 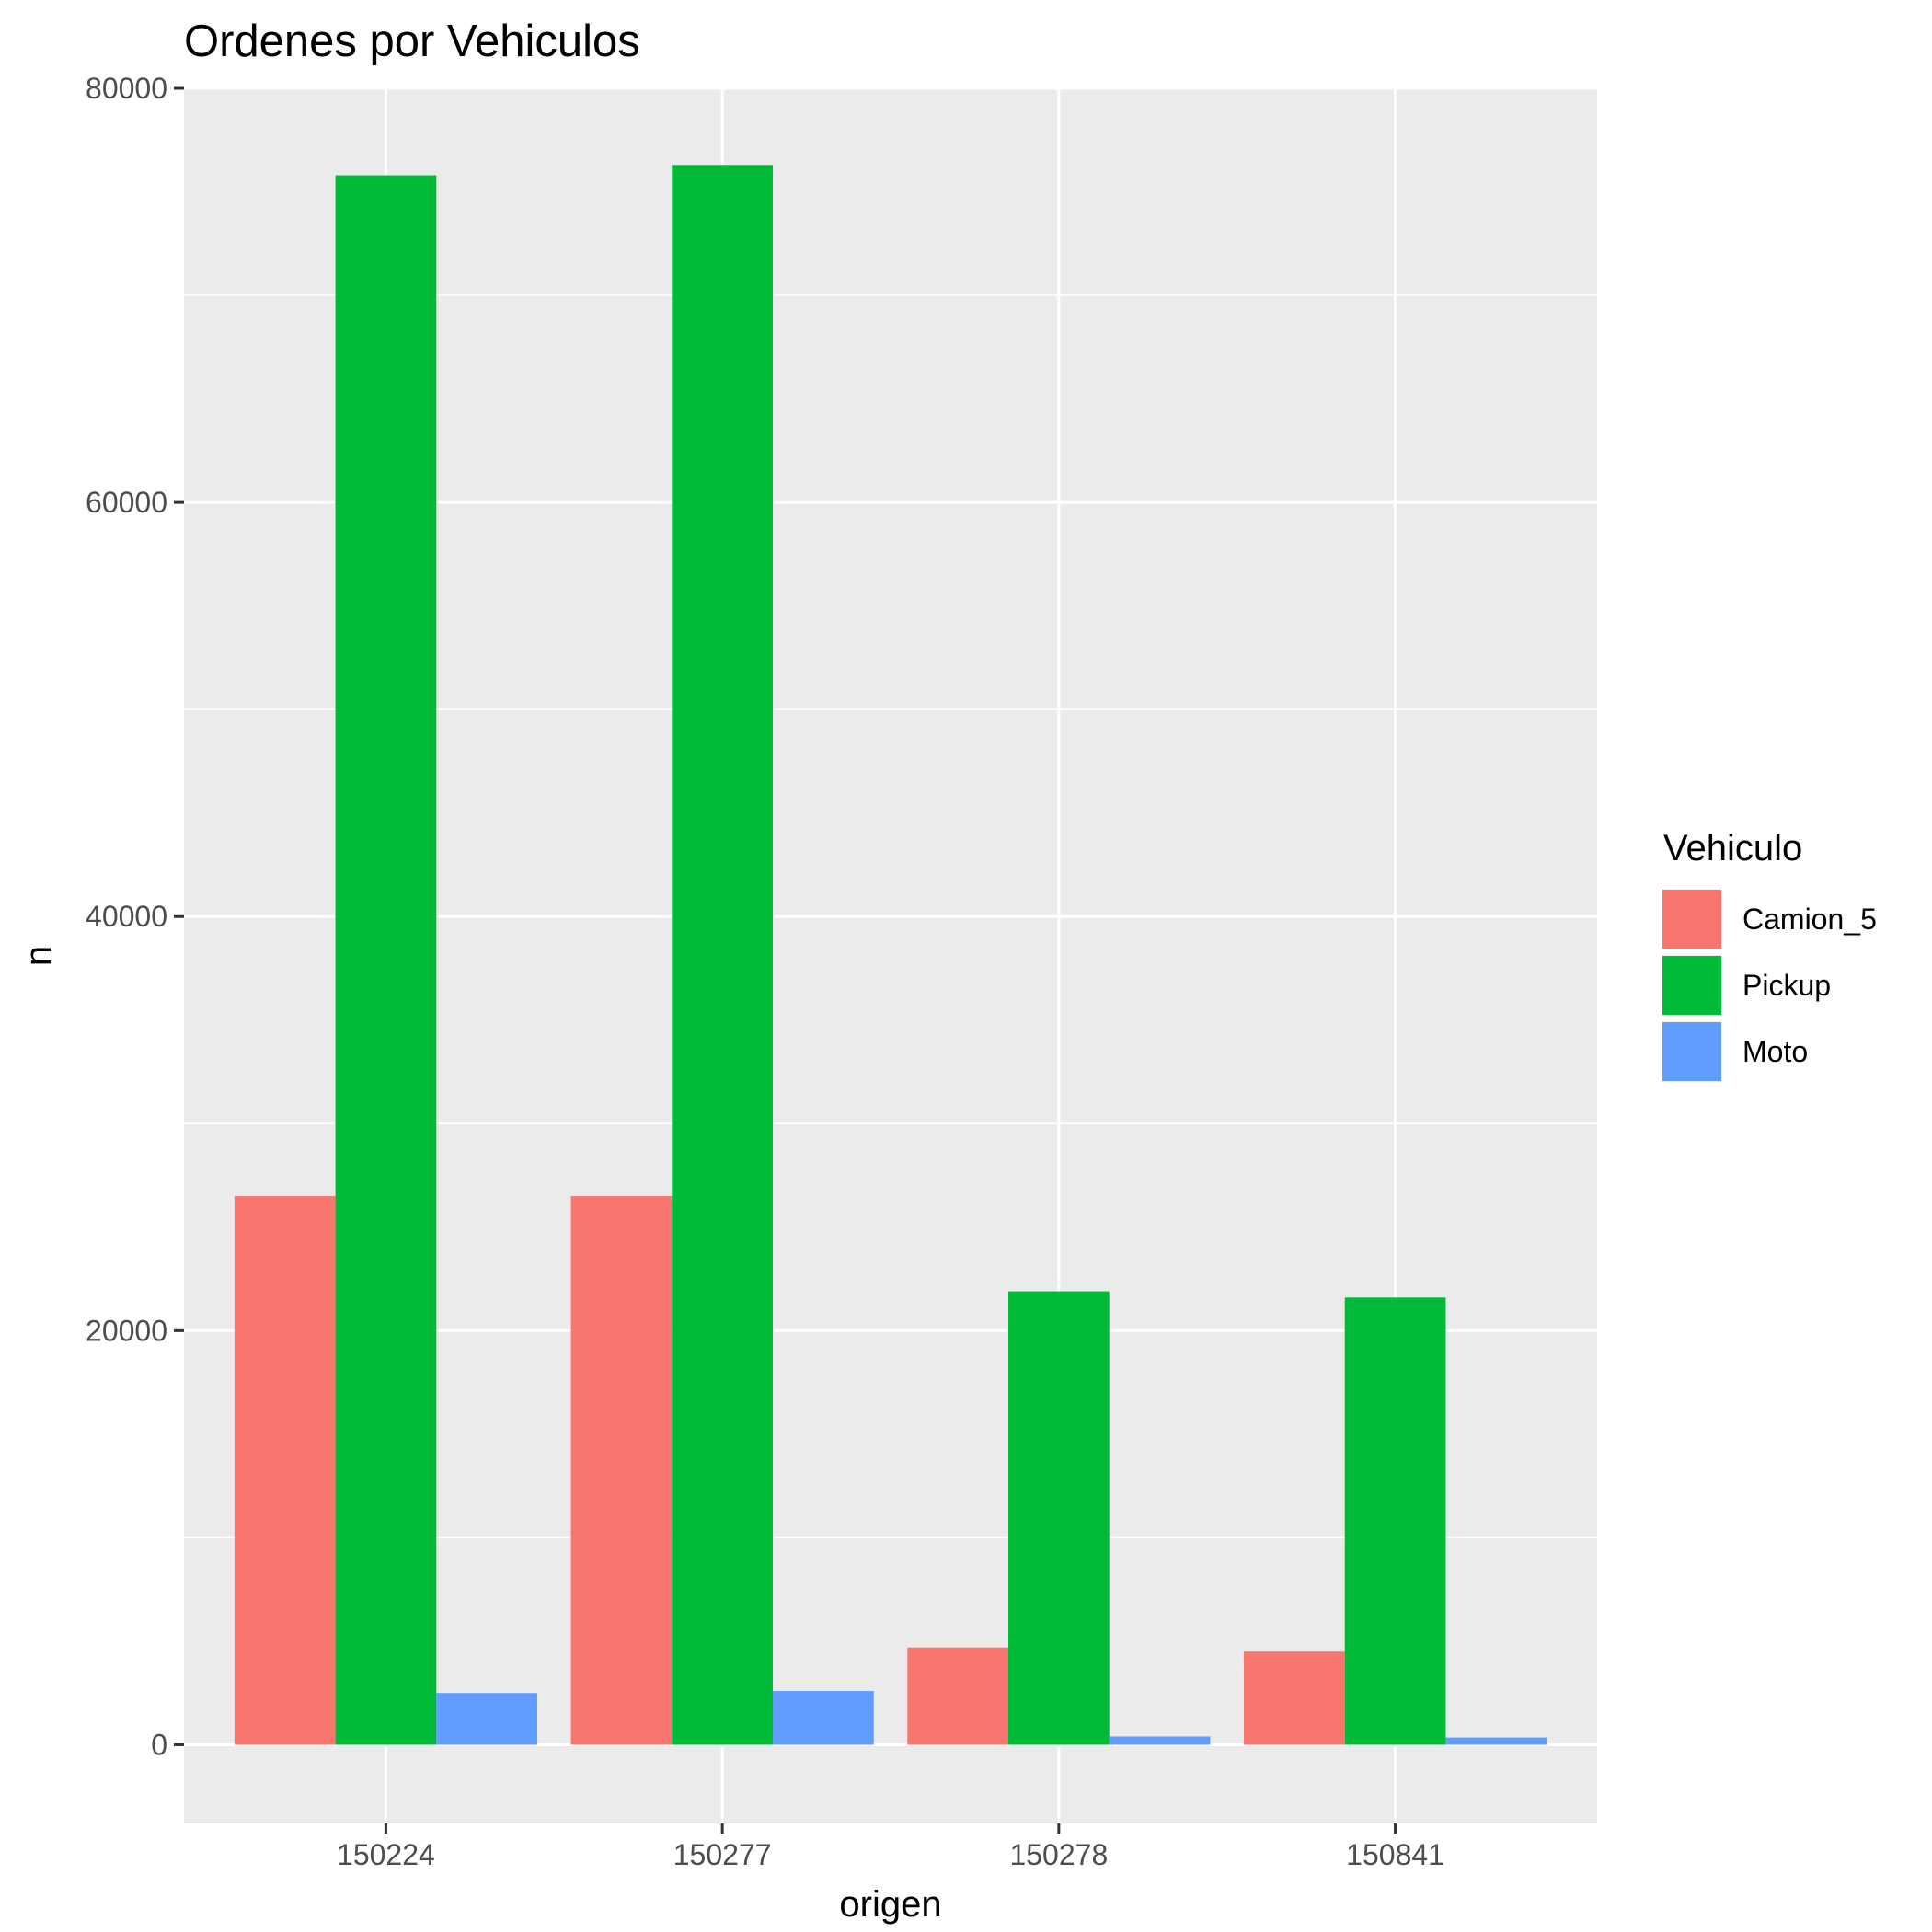 What do you see at coordinates (890, 1847) in the screenshot?
I see `x-axis: 150224 150277 150278 150841` at bounding box center [890, 1847].